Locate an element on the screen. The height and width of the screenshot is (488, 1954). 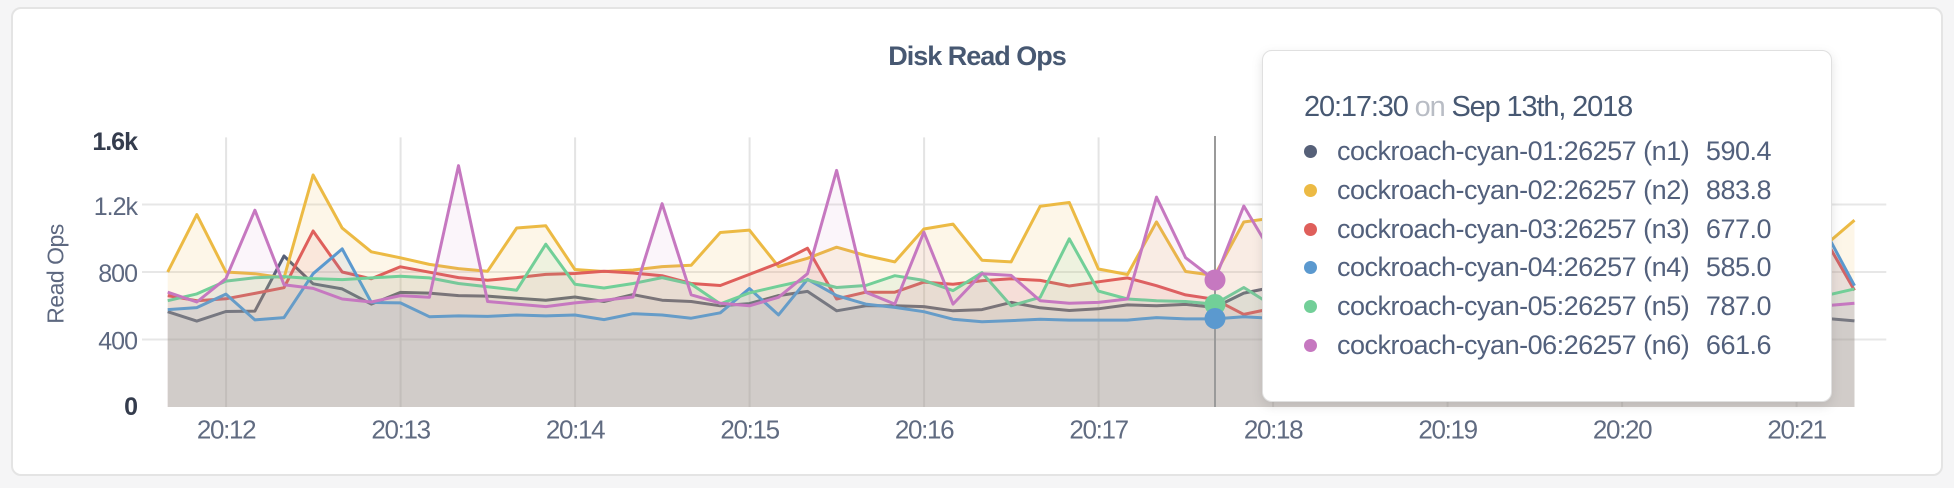
svg-text: Read Ops is located at coordinates (56, 274).